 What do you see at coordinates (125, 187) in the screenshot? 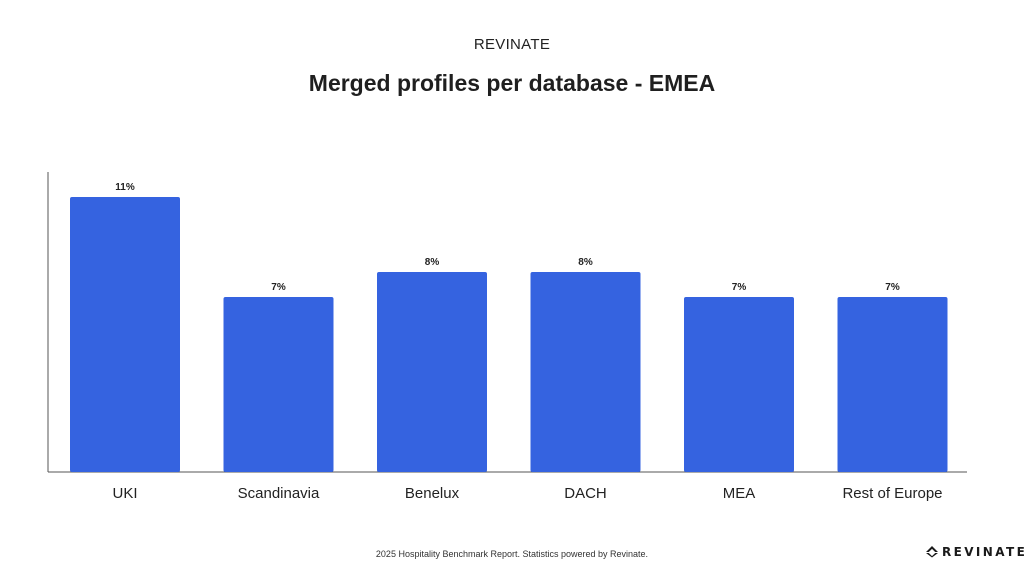
I see `data-label: 11%` at bounding box center [125, 187].